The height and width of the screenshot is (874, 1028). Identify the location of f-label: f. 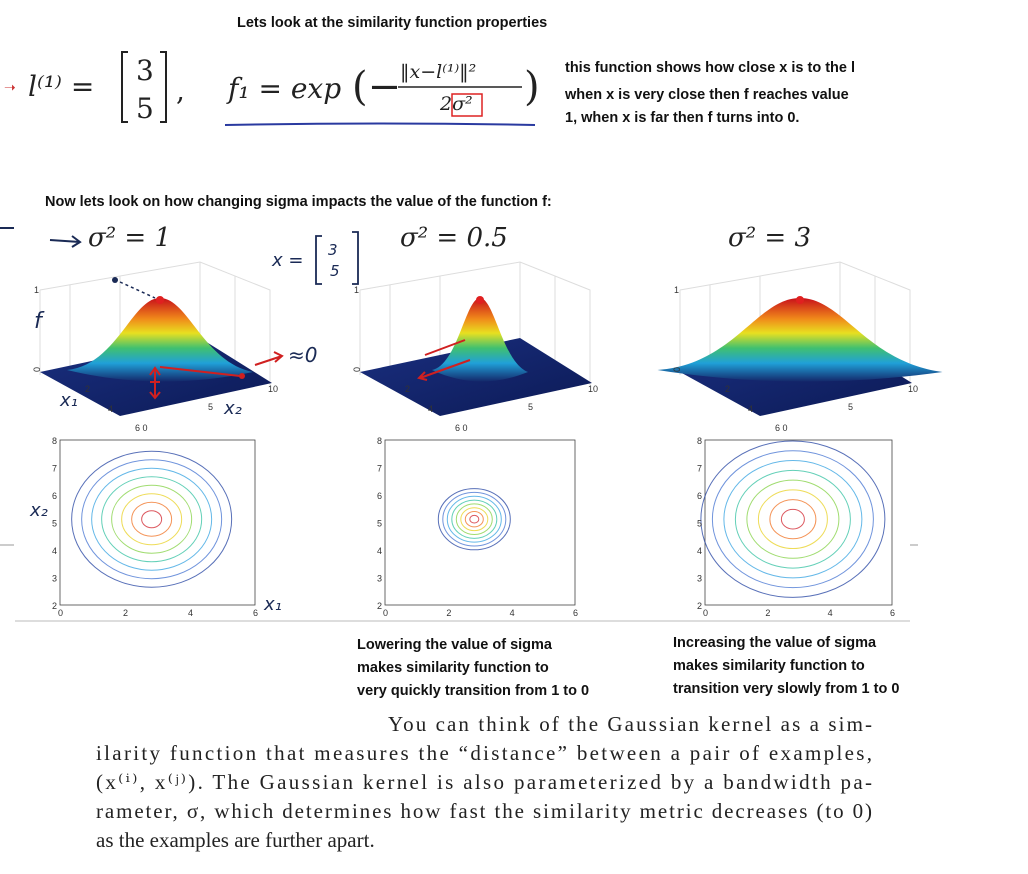
(39, 321).